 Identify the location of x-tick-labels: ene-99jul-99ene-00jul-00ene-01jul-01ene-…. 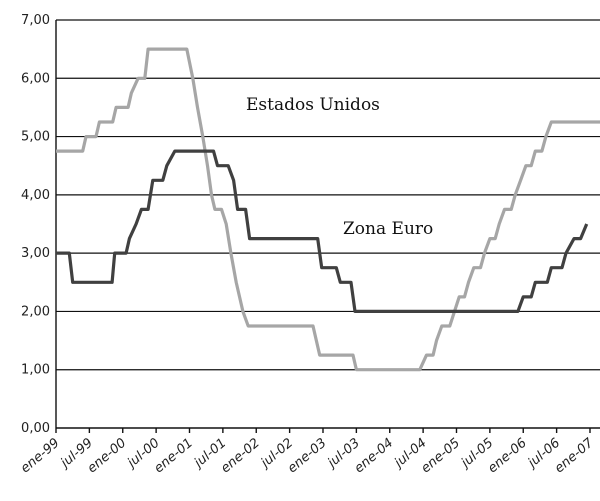
(307, 455).